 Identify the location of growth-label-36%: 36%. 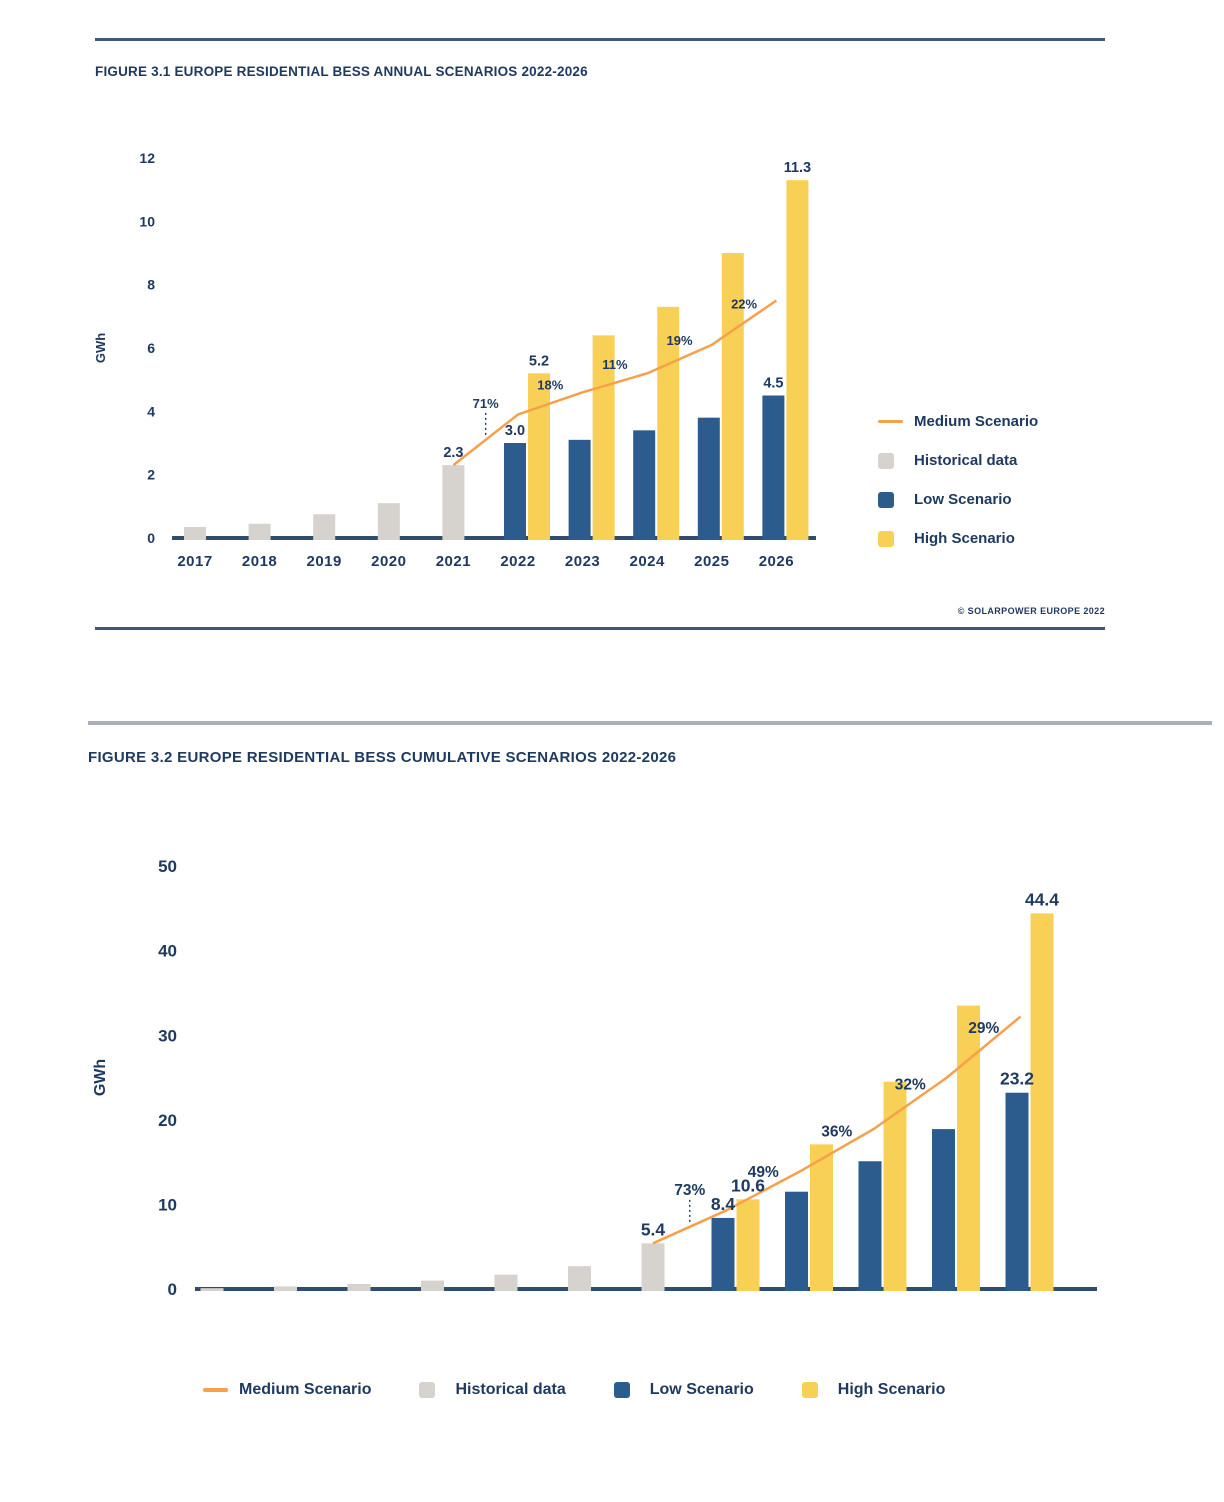
(836, 1131).